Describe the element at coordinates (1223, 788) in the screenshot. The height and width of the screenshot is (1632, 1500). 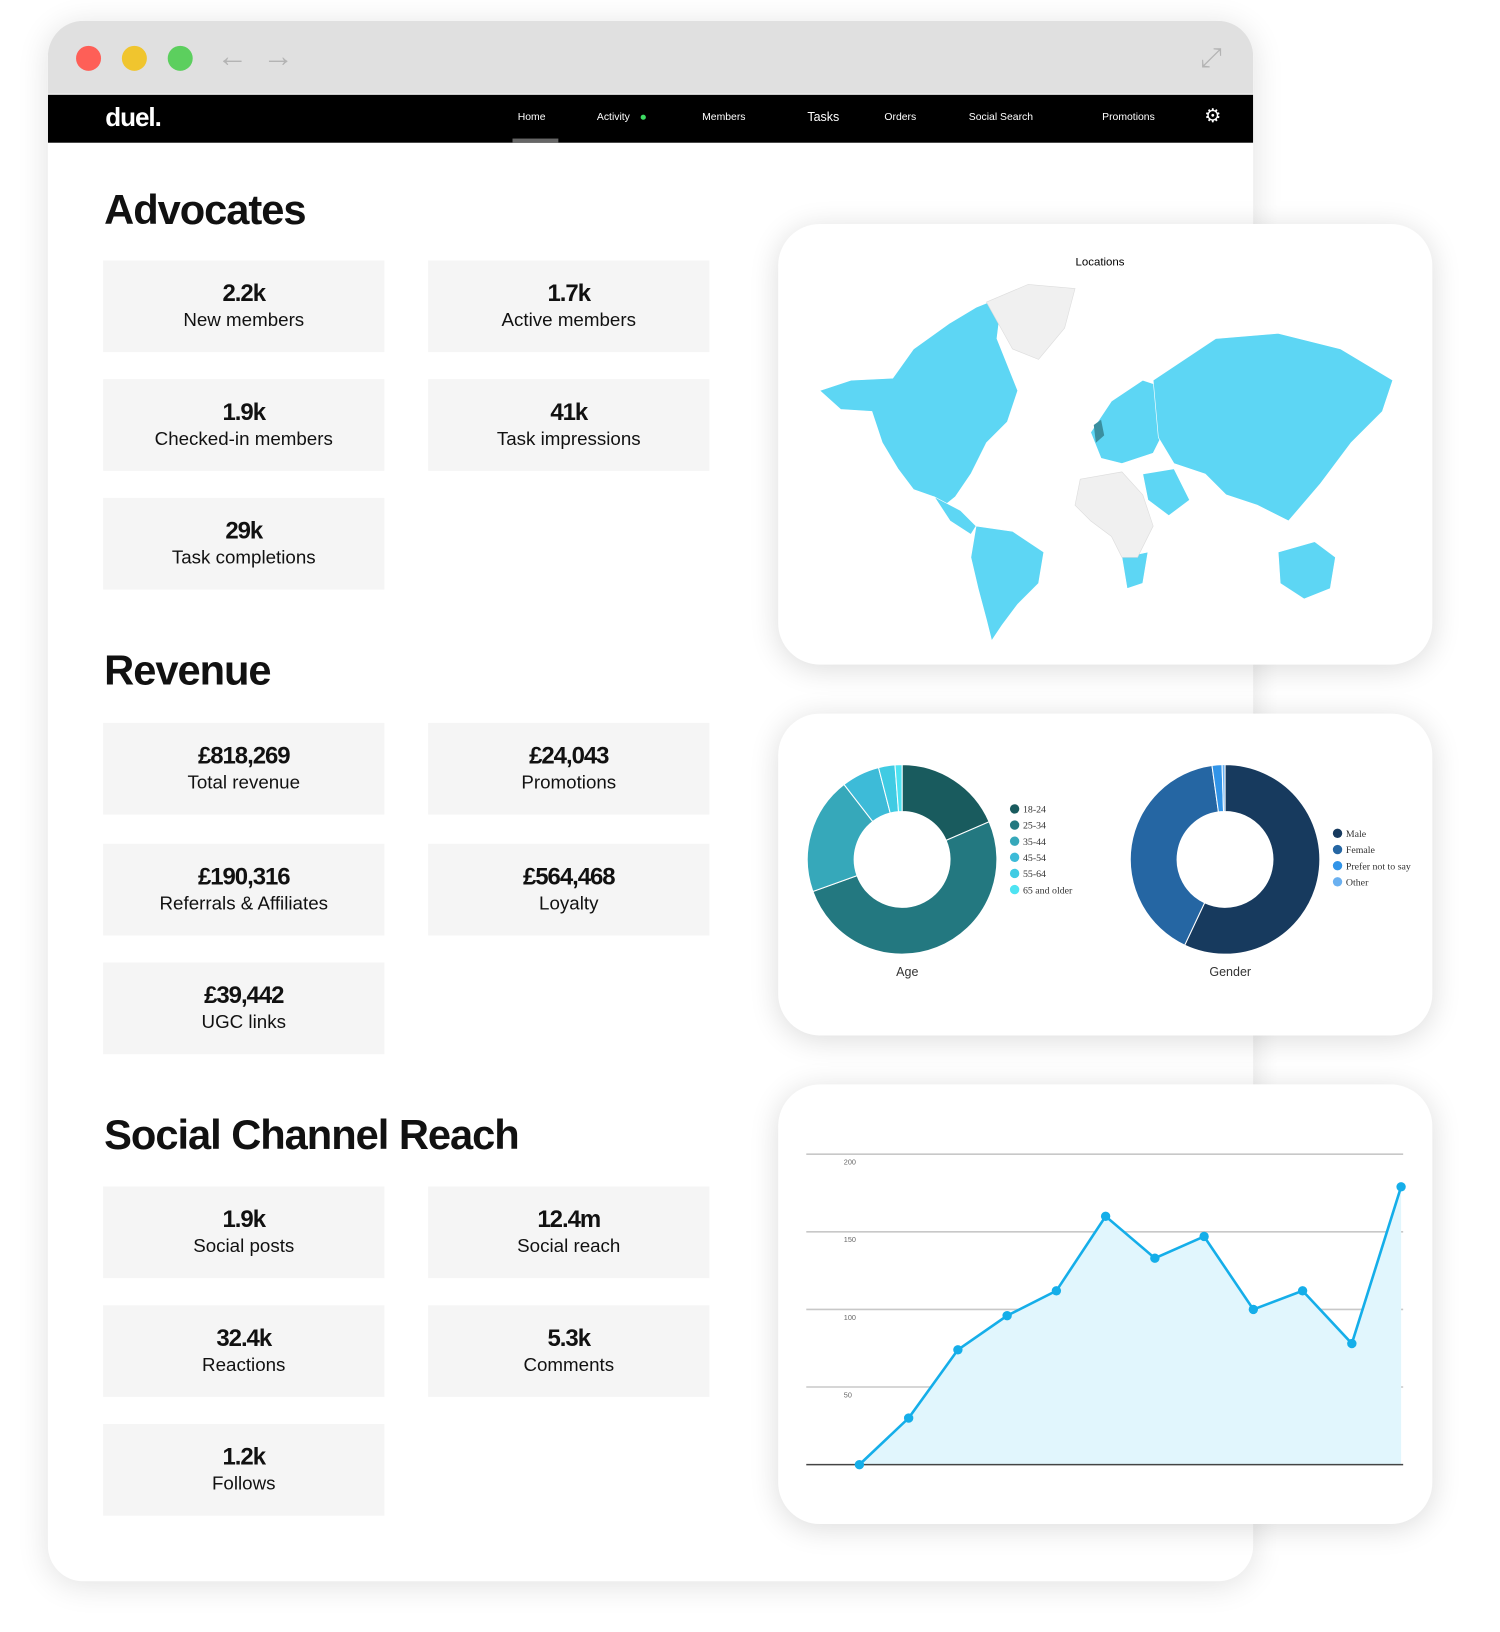
I see `donut-slice-other` at that location.